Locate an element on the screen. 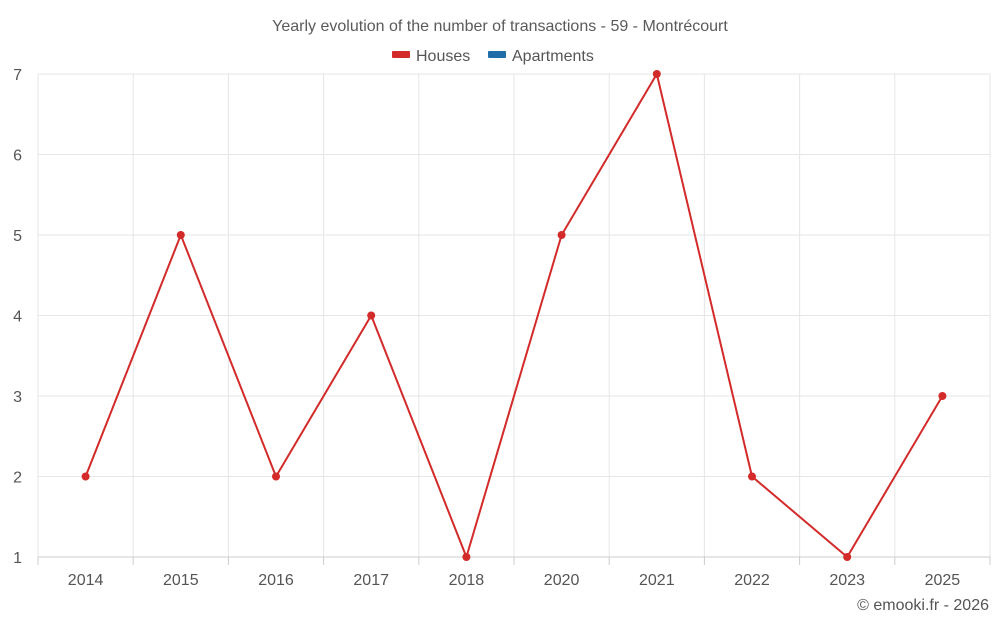  x-tick-label: 2015 is located at coordinates (181, 580).